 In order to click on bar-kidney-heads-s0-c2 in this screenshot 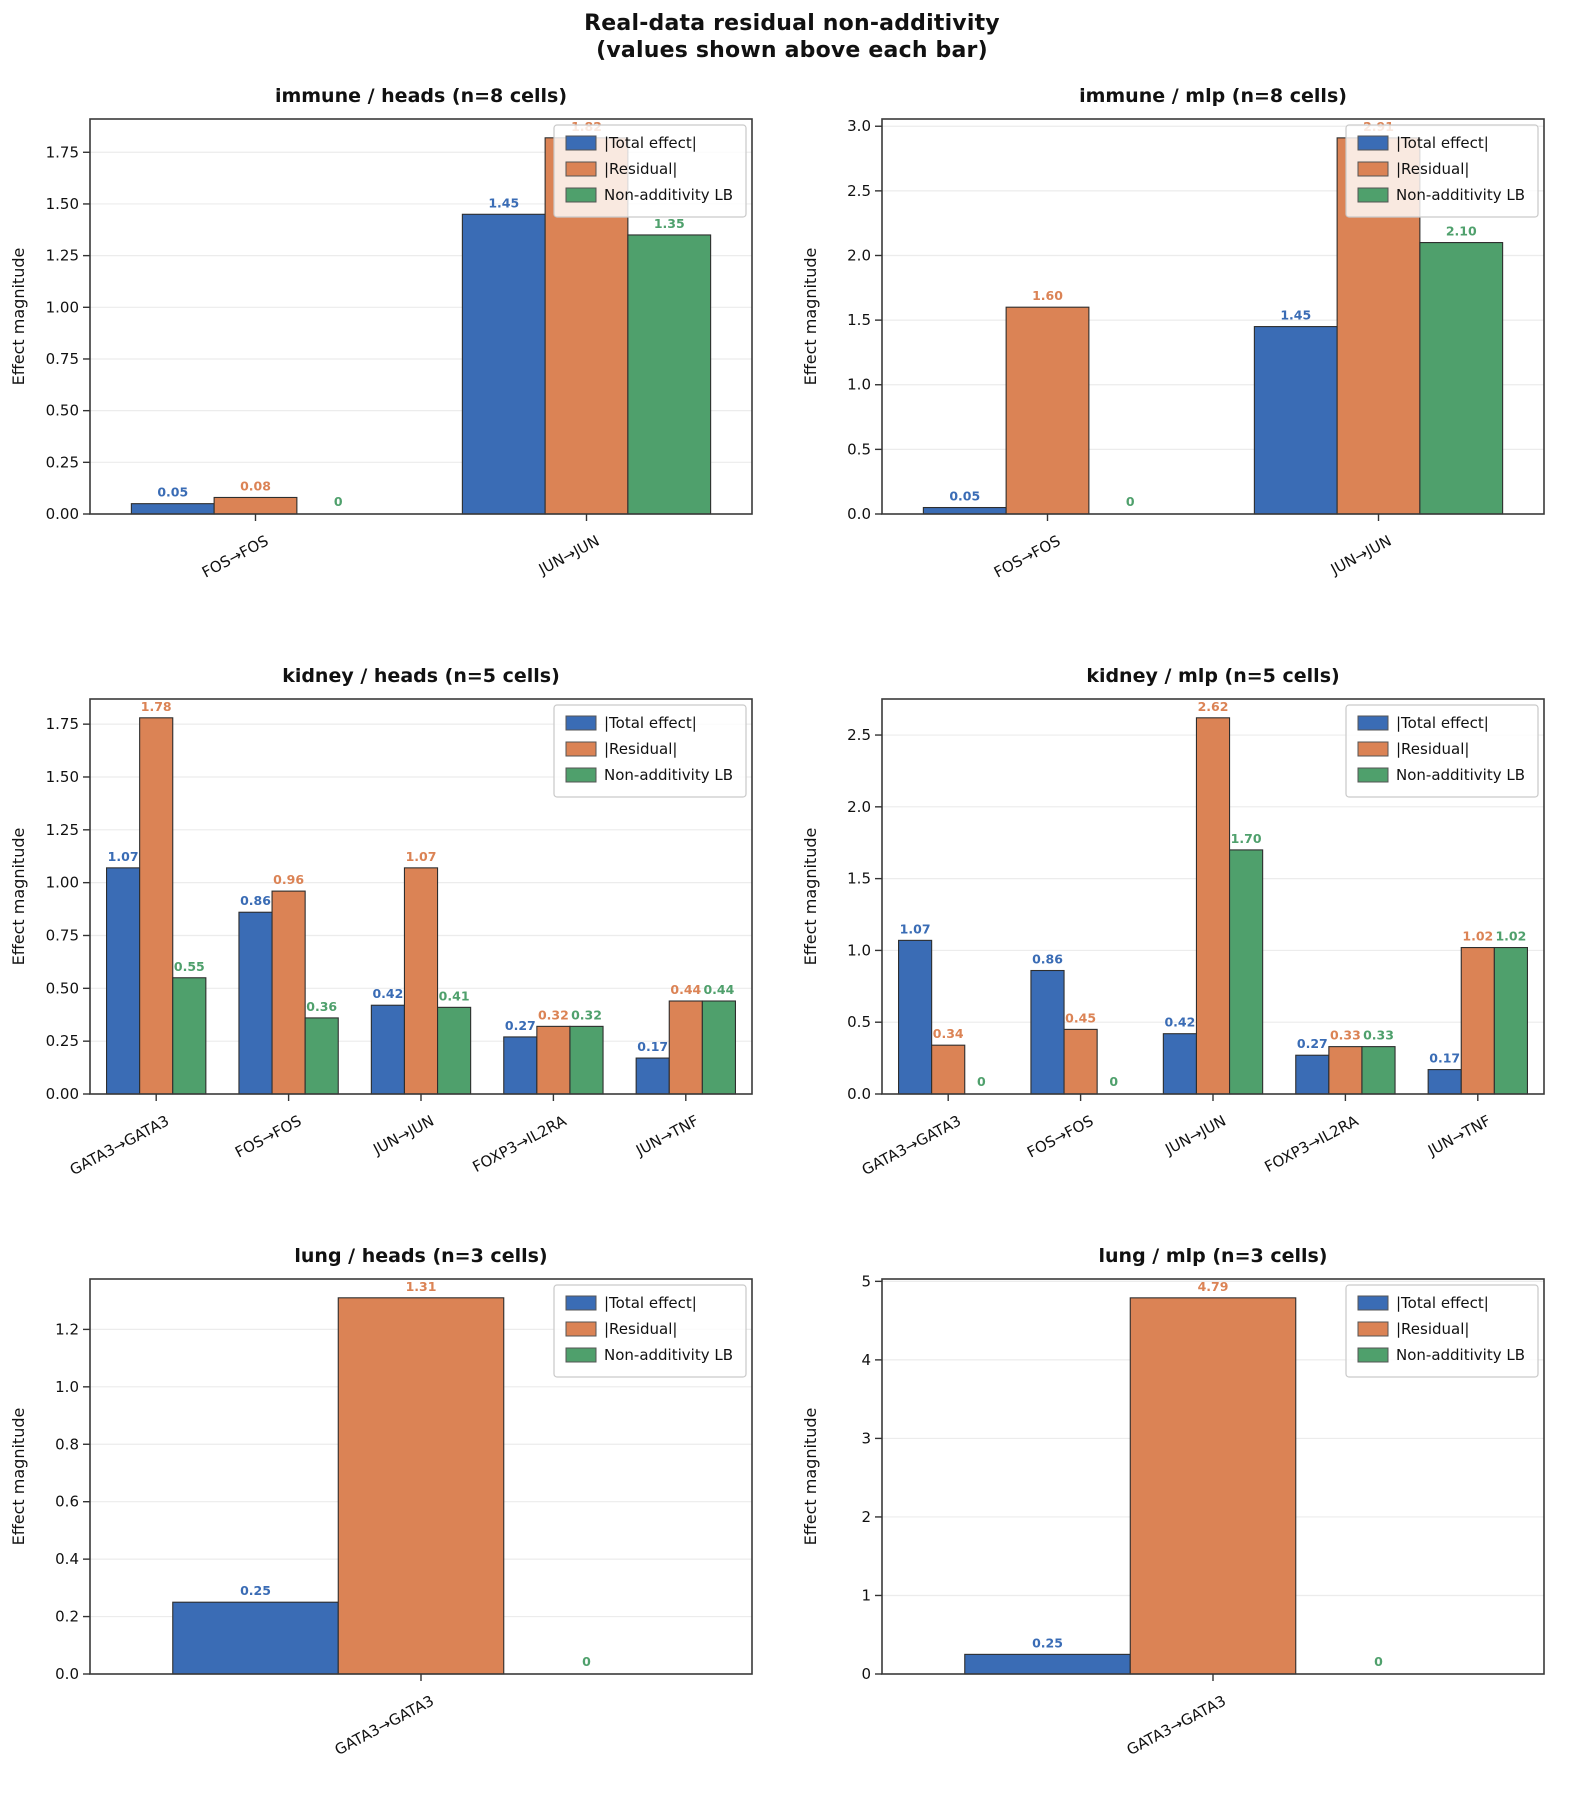, I will do `click(388, 1049)`.